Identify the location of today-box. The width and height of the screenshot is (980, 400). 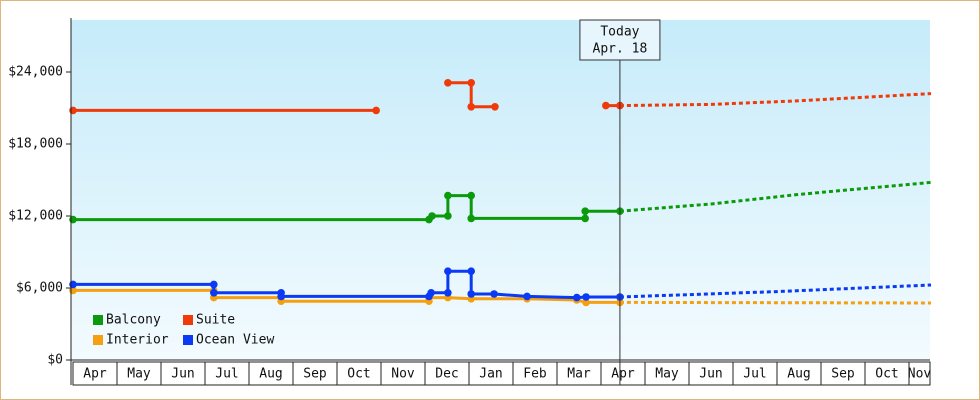
(620, 40).